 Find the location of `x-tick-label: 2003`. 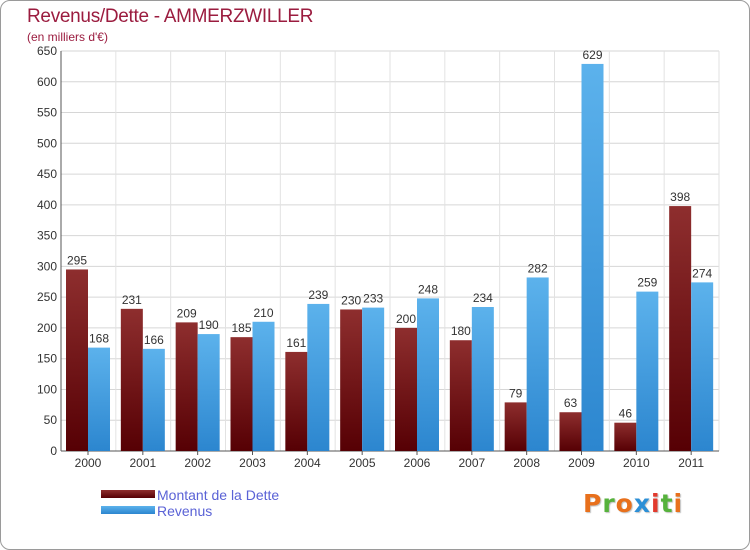

x-tick-label: 2003 is located at coordinates (252, 463).